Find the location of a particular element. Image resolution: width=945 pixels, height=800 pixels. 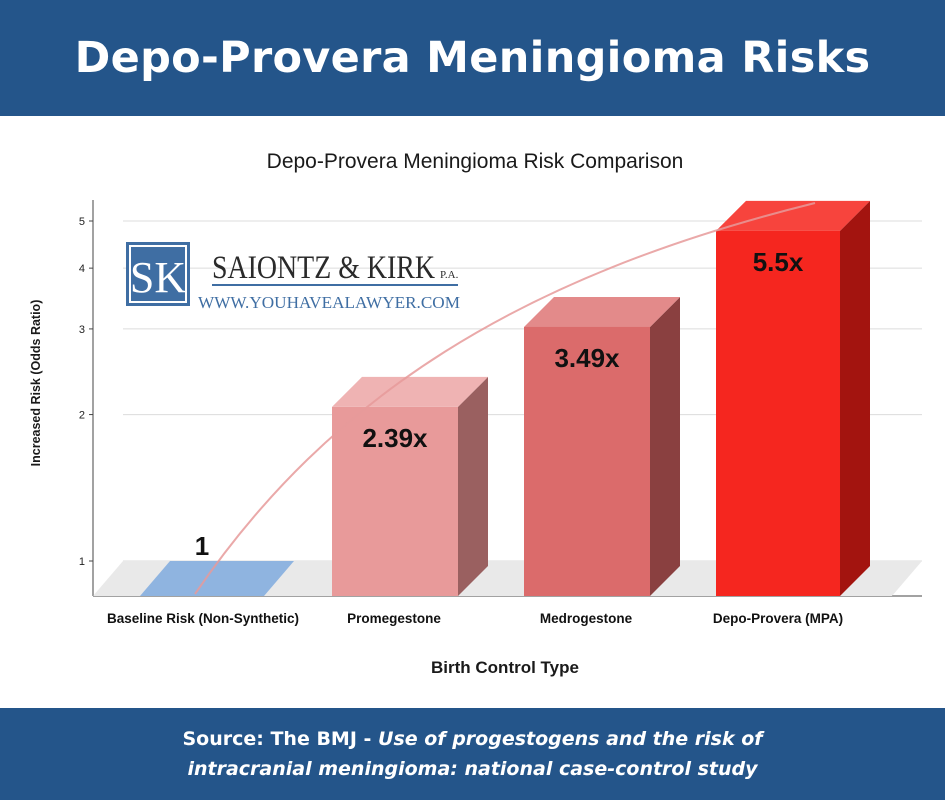

logo-suffix: P.A. is located at coordinates (449, 275).